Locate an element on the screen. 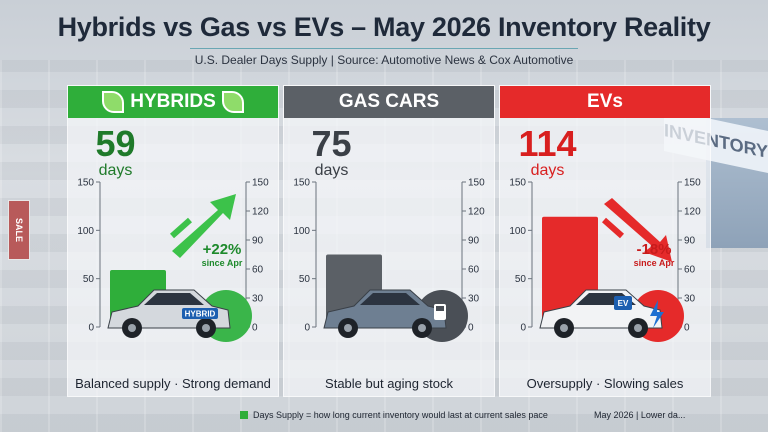 This screenshot has height=432, width=768. car-illustration: HYBRID is located at coordinates (179, 315).